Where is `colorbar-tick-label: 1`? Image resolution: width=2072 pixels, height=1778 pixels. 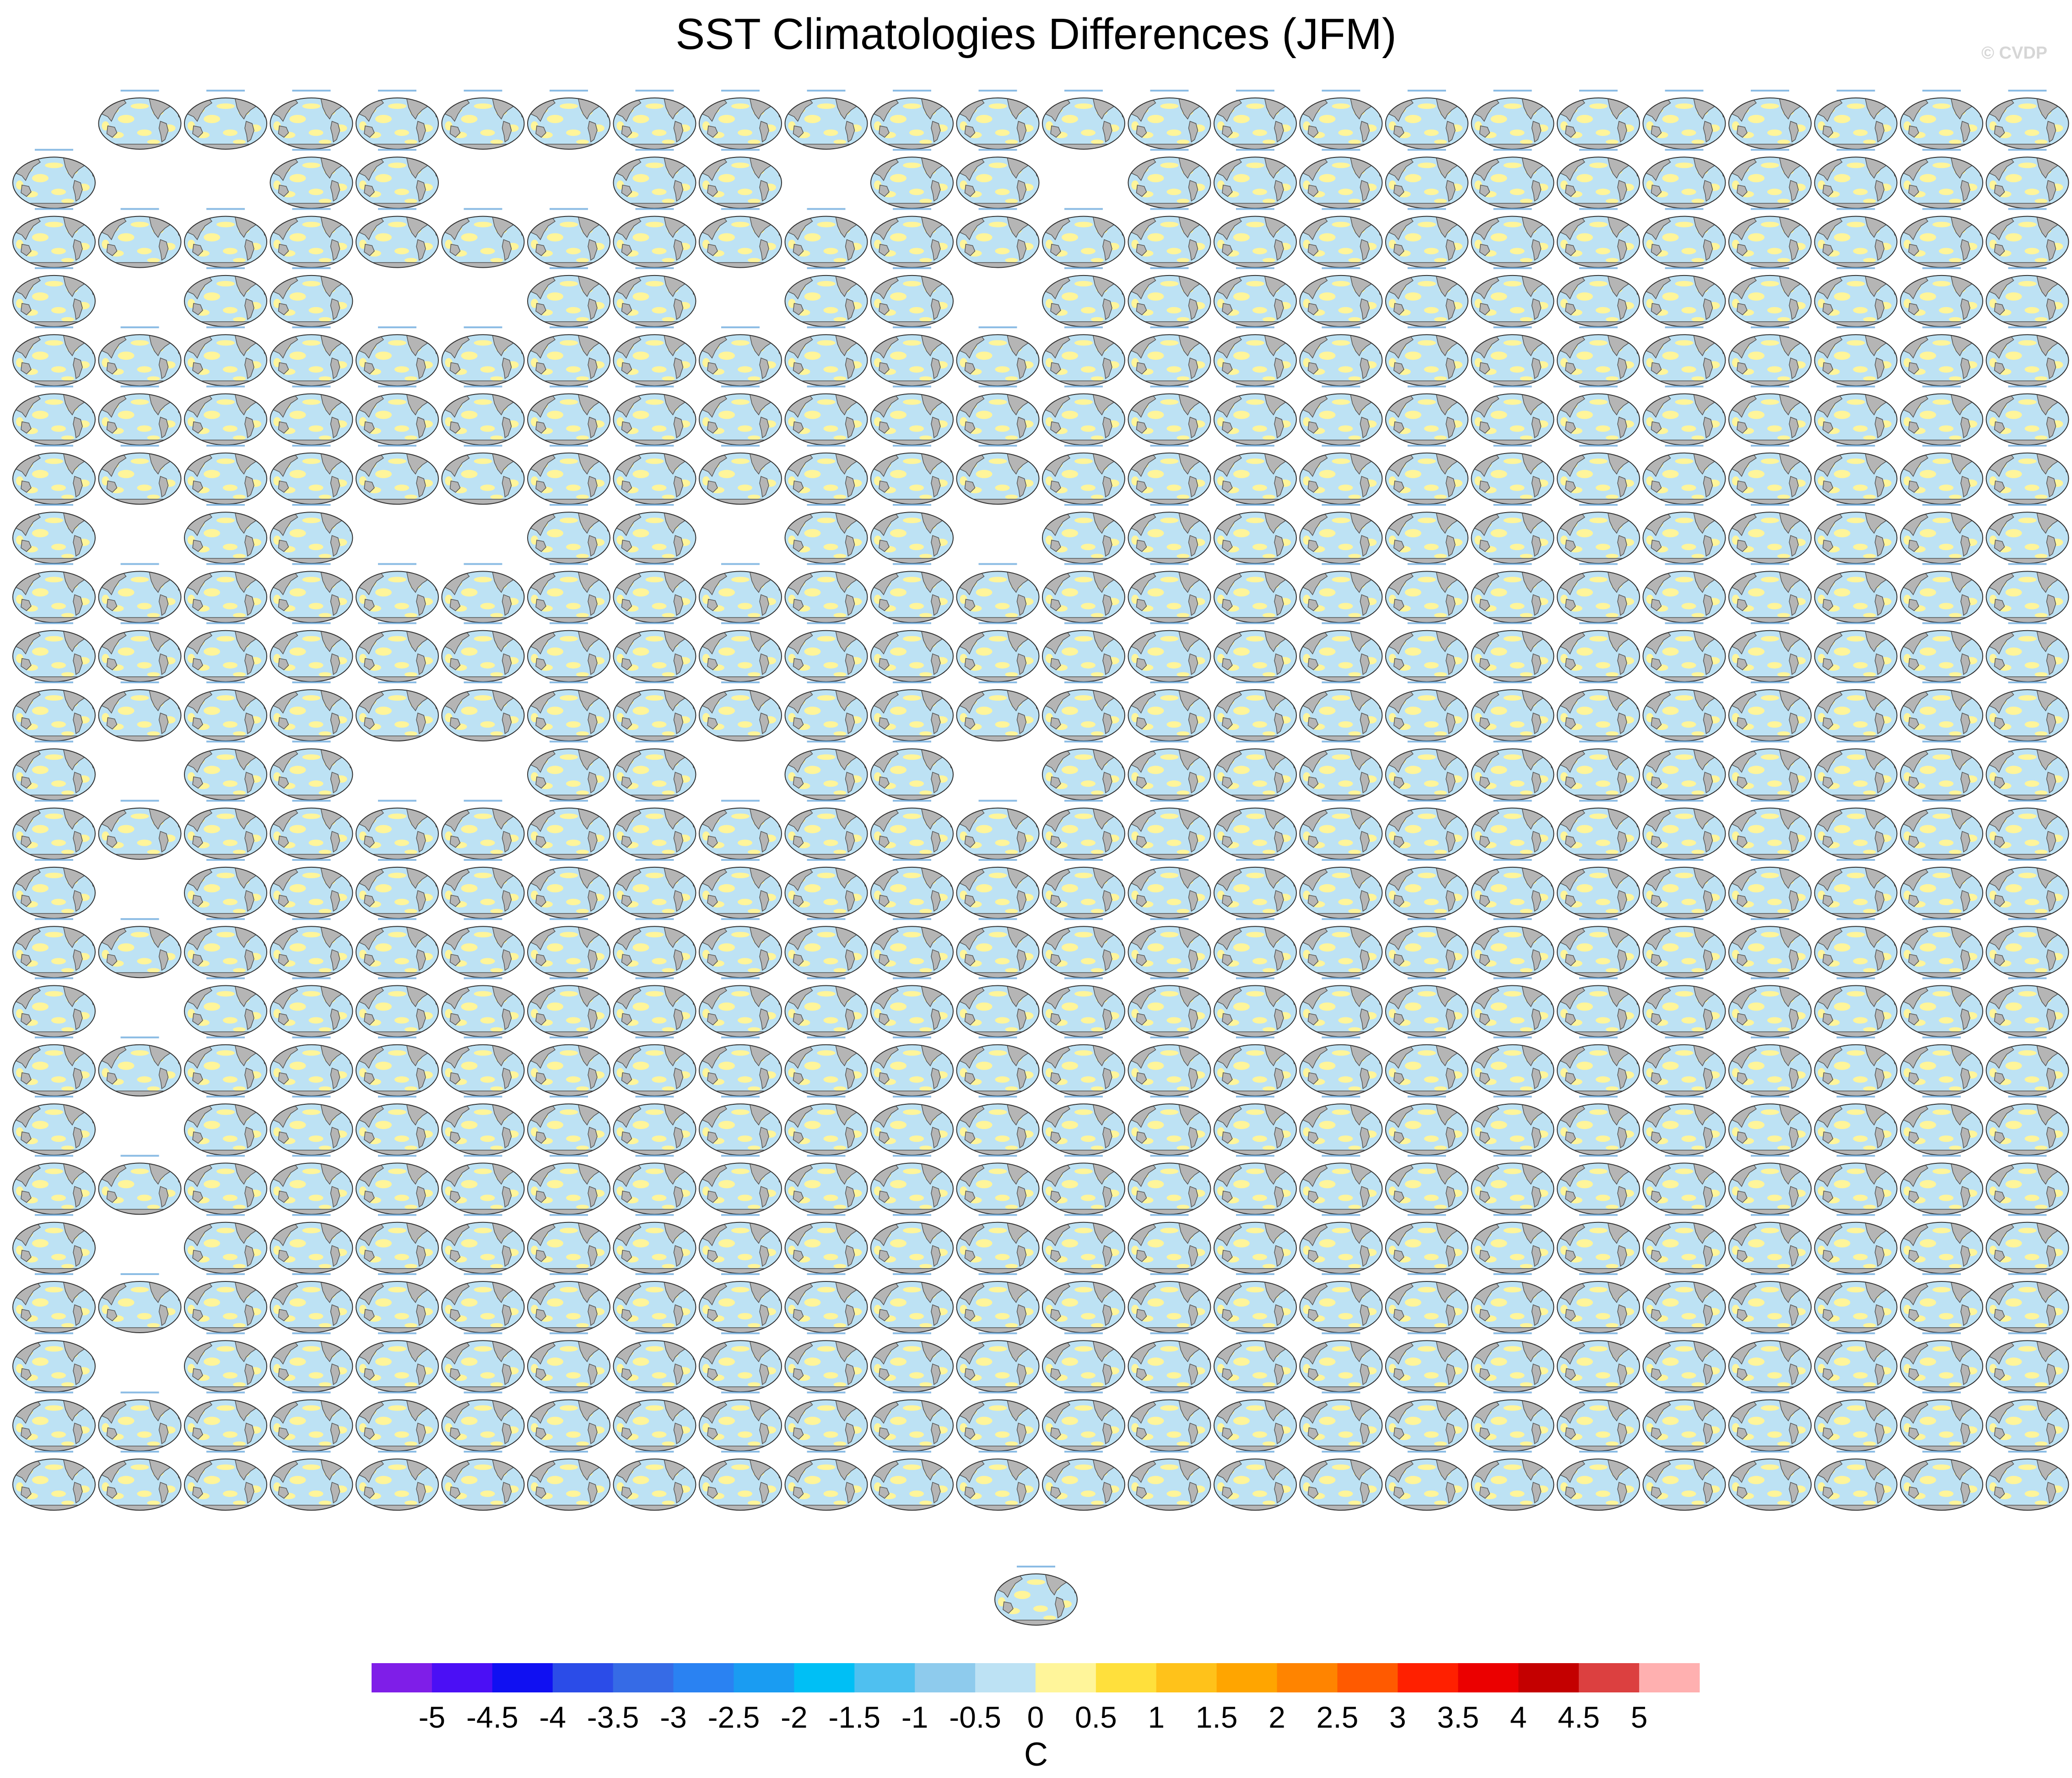 colorbar-tick-label: 1 is located at coordinates (1156, 1717).